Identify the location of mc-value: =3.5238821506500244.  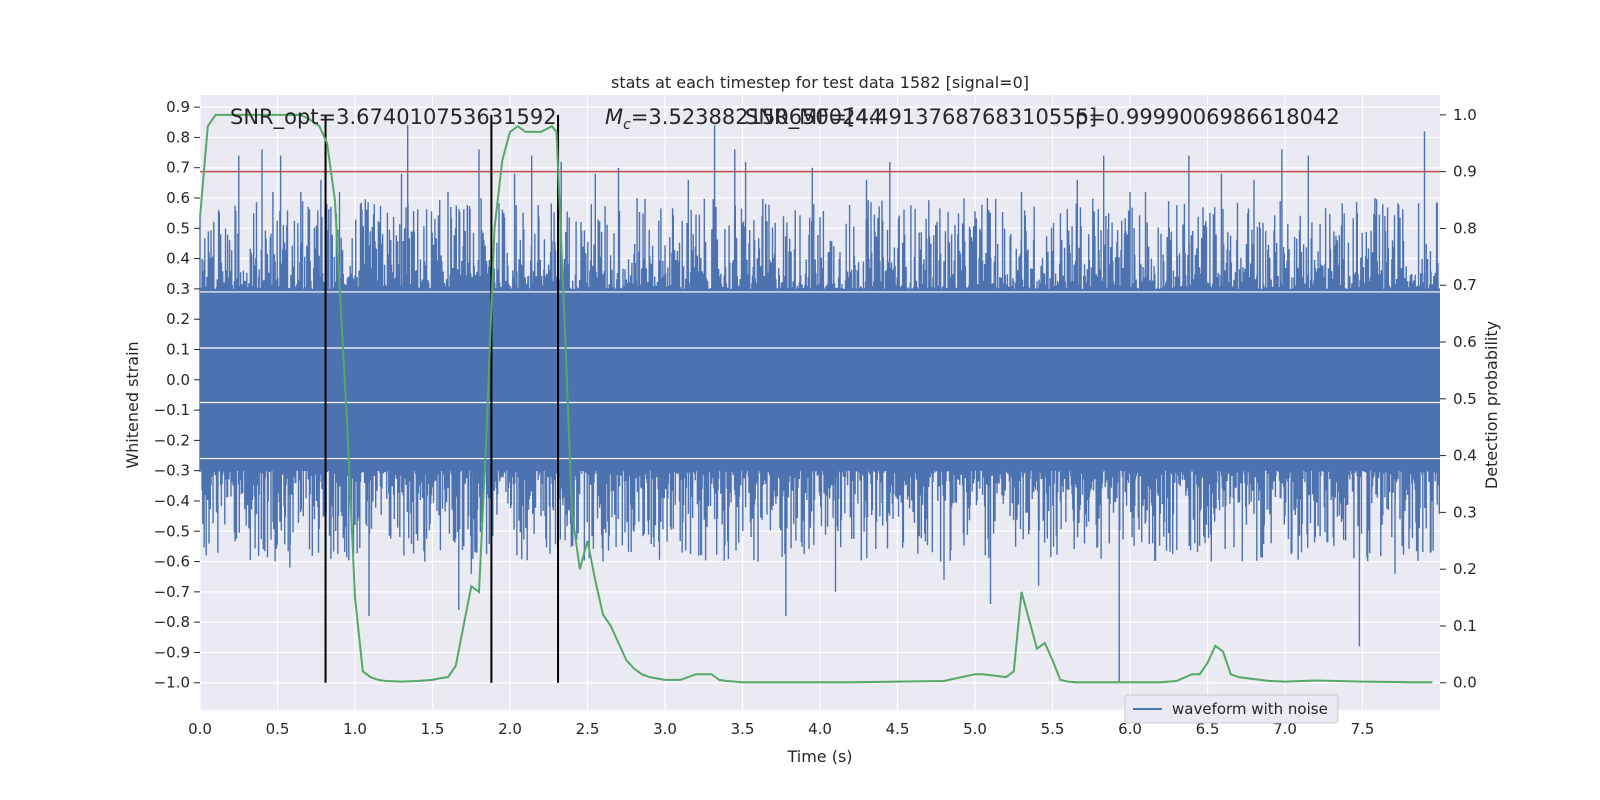
(756, 117).